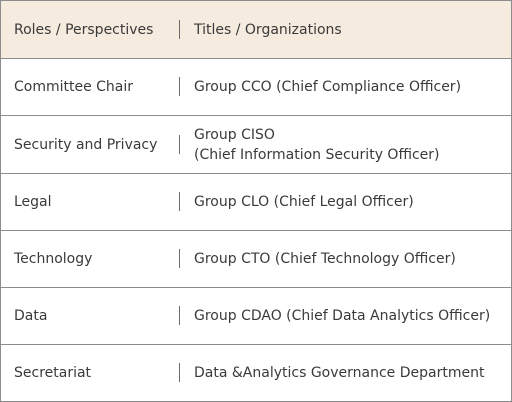 This screenshot has width=512, height=402. I want to click on header-title-cell: Titles / Organizations, so click(268, 29).